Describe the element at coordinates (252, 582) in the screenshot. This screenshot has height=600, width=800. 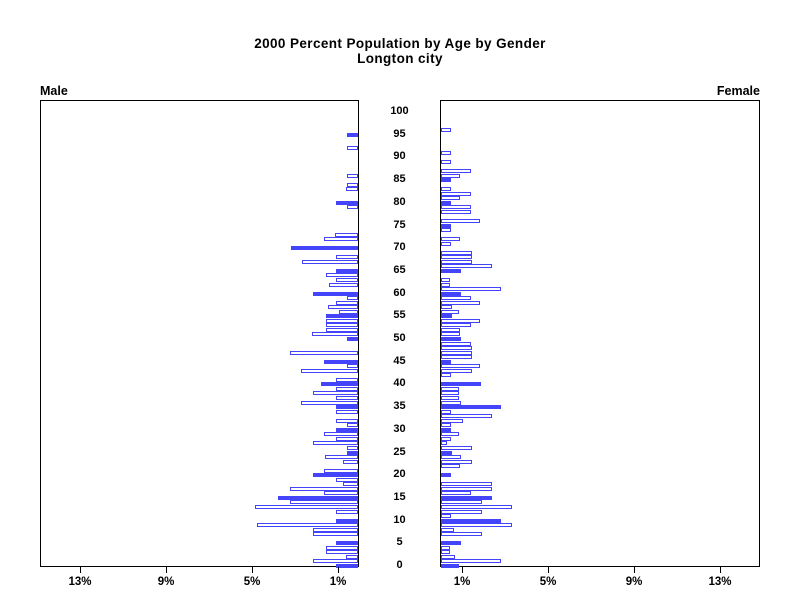
I see `pct-tick-label-left-5: 5%` at that location.